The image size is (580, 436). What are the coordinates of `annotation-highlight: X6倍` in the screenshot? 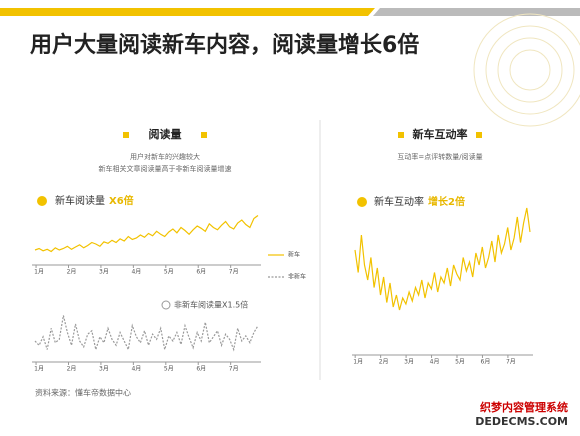 It's located at (121, 200).